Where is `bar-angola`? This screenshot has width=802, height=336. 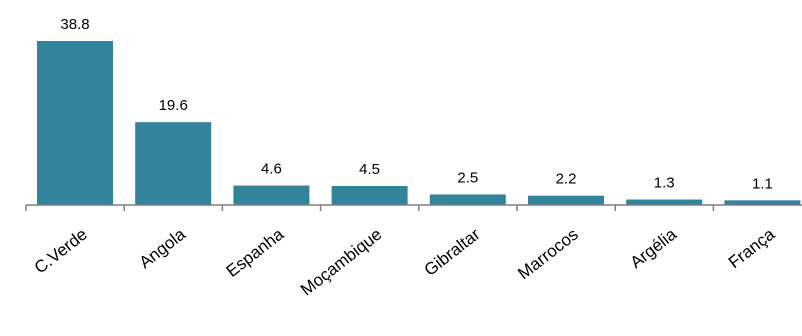
bar-angola is located at coordinates (173, 163).